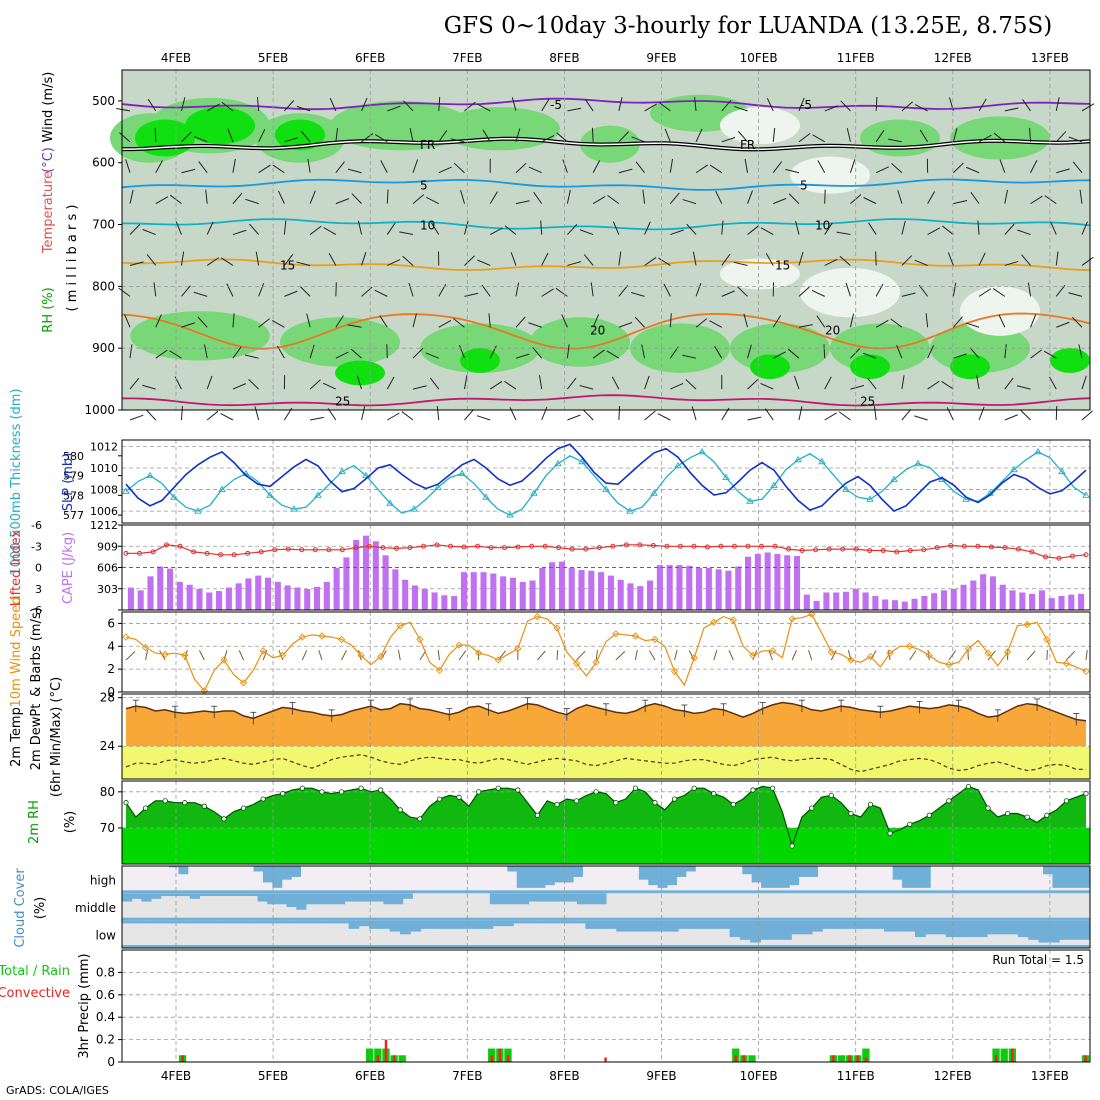  What do you see at coordinates (95, 908) in the screenshot?
I see `cloud-layer-label: middle` at bounding box center [95, 908].